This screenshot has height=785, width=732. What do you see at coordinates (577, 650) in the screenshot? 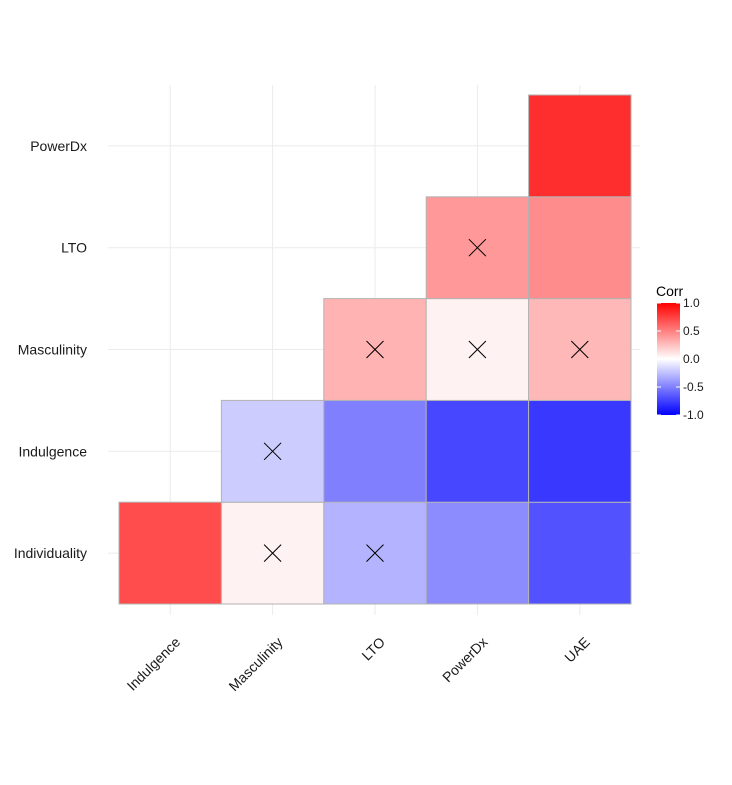
I see `x-tick-label: UAE` at bounding box center [577, 650].